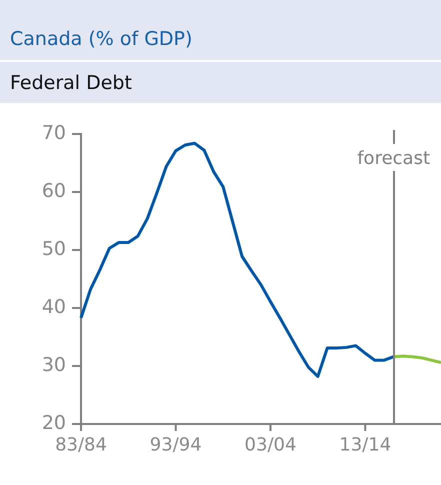 The image size is (441, 485). What do you see at coordinates (365, 445) in the screenshot?
I see `x-tick-label: 13/14` at bounding box center [365, 445].